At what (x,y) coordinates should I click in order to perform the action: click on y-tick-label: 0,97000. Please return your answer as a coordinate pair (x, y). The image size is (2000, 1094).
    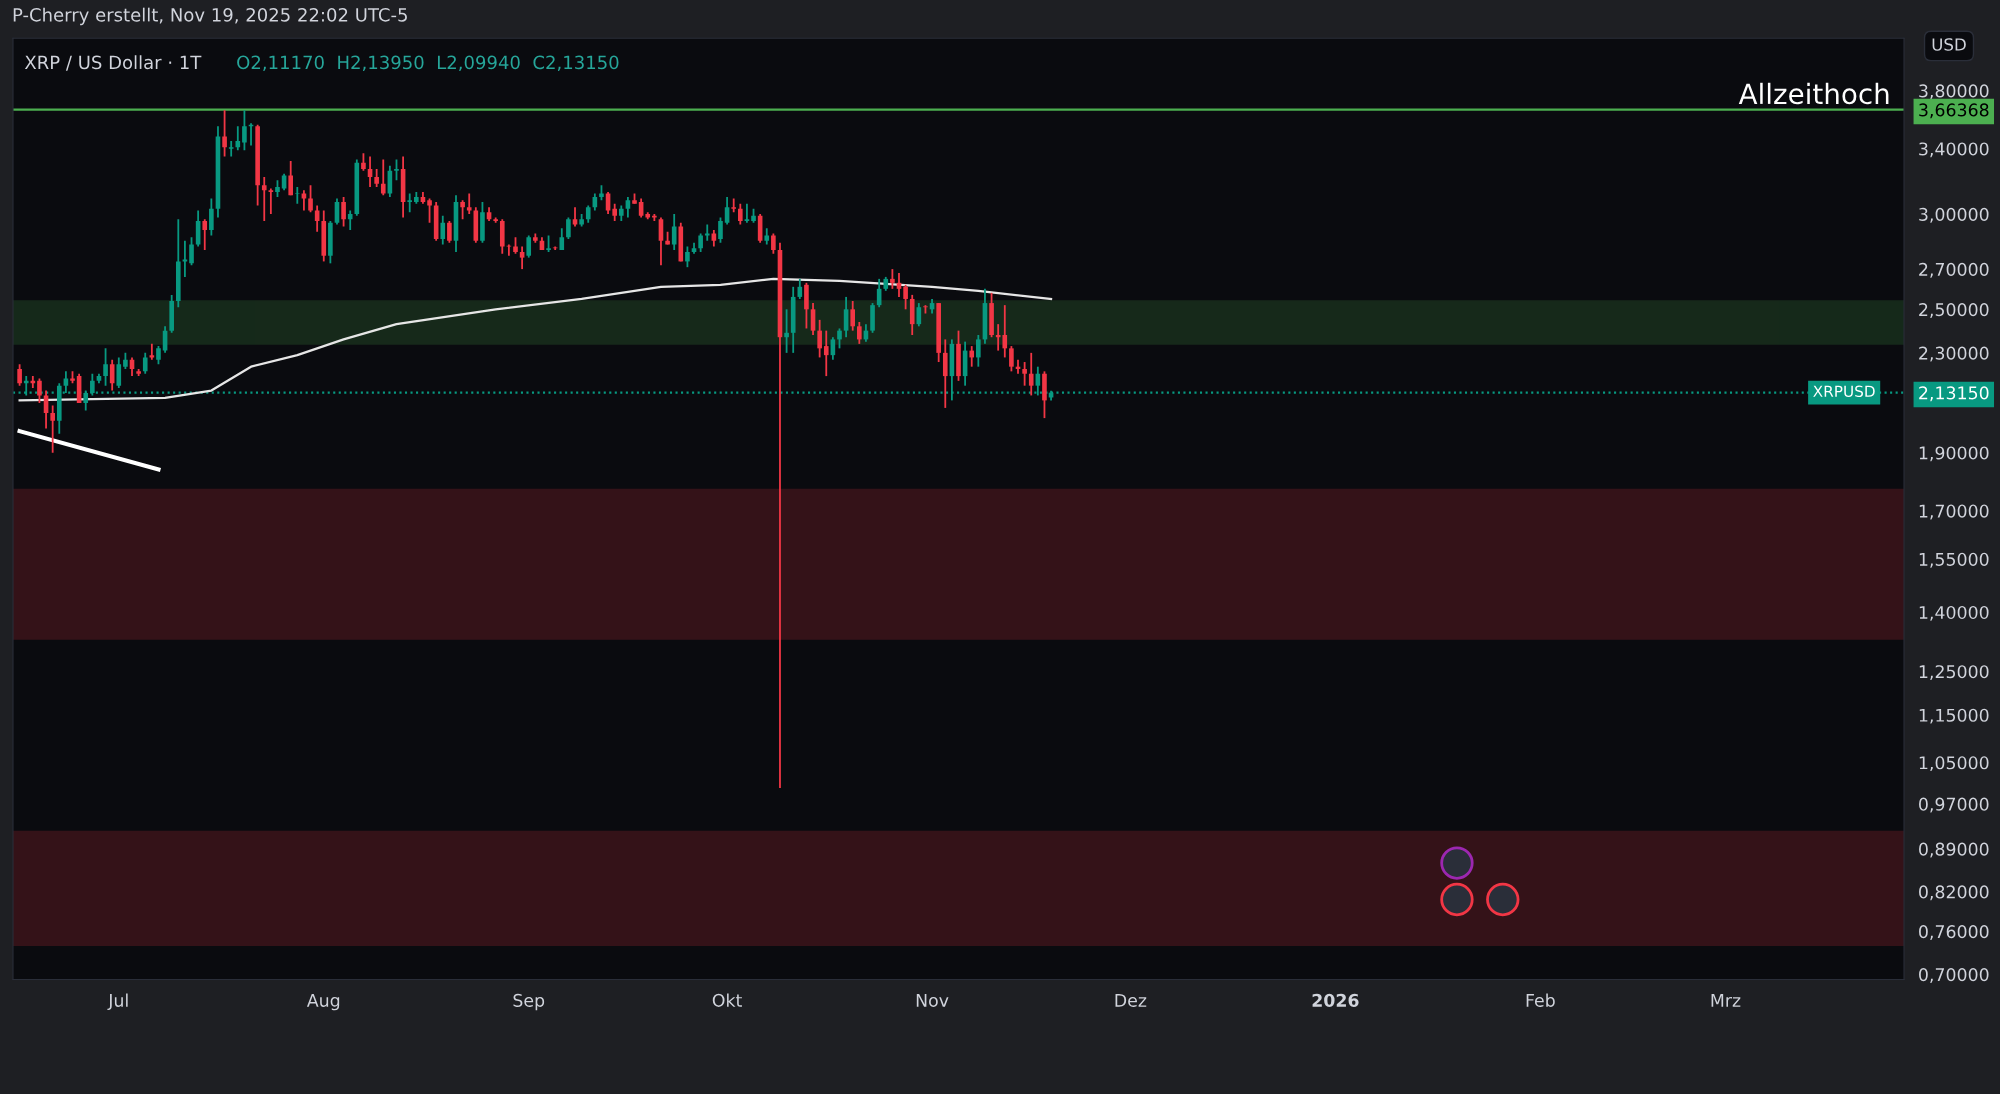
    Looking at the image, I should click on (1954, 805).